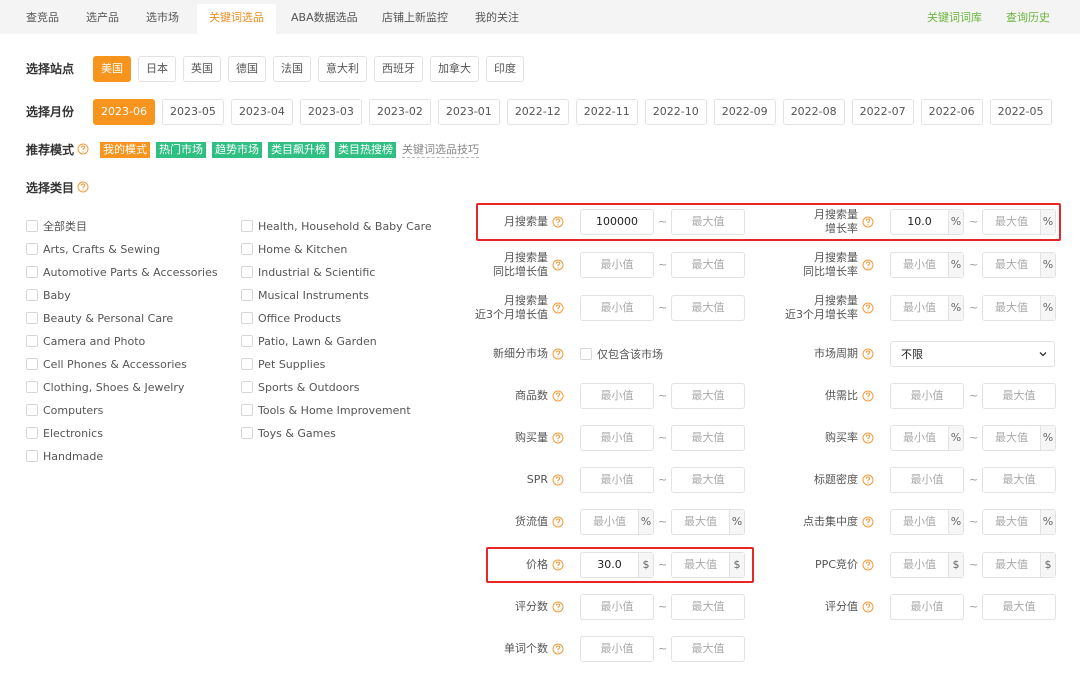 This screenshot has height=674, width=1080. Describe the element at coordinates (336, 226) in the screenshot. I see `category-item: Health, Household & Baby Care` at that location.